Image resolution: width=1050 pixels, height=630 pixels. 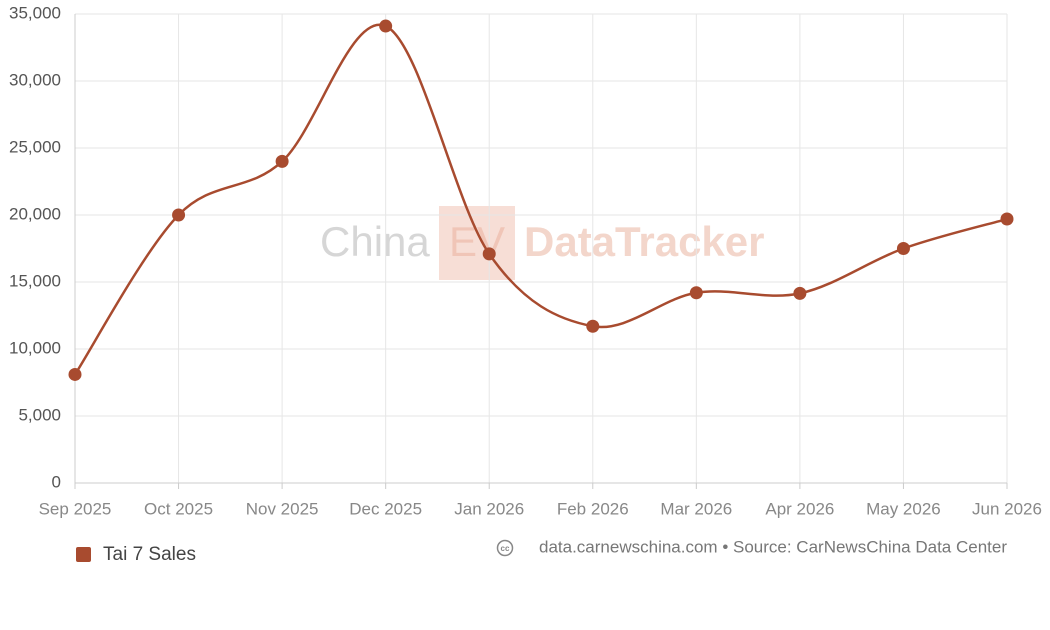 What do you see at coordinates (1007, 508) in the screenshot?
I see `x-tick-label: Jun 2026` at bounding box center [1007, 508].